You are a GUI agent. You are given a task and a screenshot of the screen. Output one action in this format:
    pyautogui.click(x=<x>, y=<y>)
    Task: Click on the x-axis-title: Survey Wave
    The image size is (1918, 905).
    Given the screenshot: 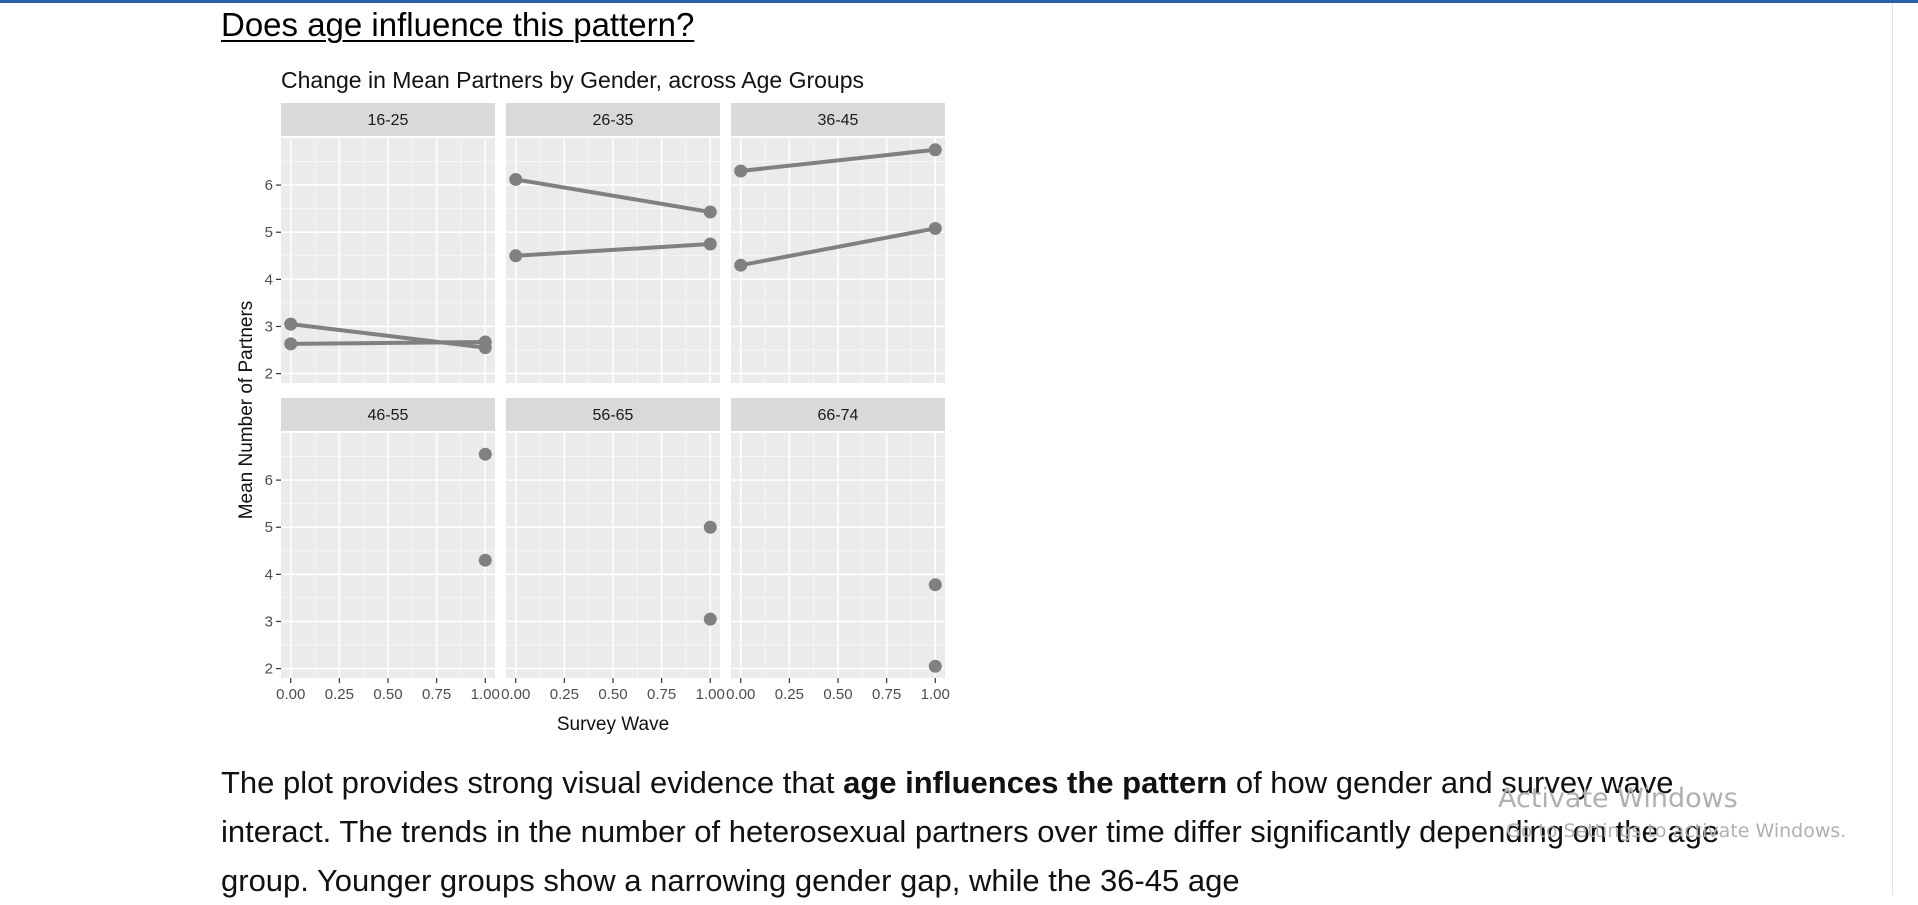 What is the action you would take?
    pyautogui.click(x=613, y=724)
    